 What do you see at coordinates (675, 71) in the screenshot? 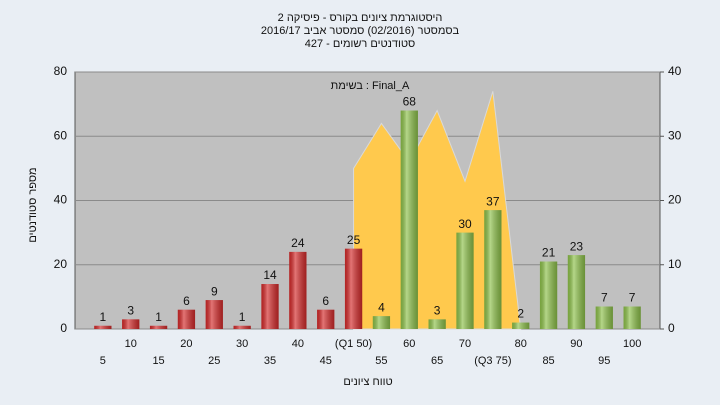
I see `y2-tick-label: 40` at bounding box center [675, 71].